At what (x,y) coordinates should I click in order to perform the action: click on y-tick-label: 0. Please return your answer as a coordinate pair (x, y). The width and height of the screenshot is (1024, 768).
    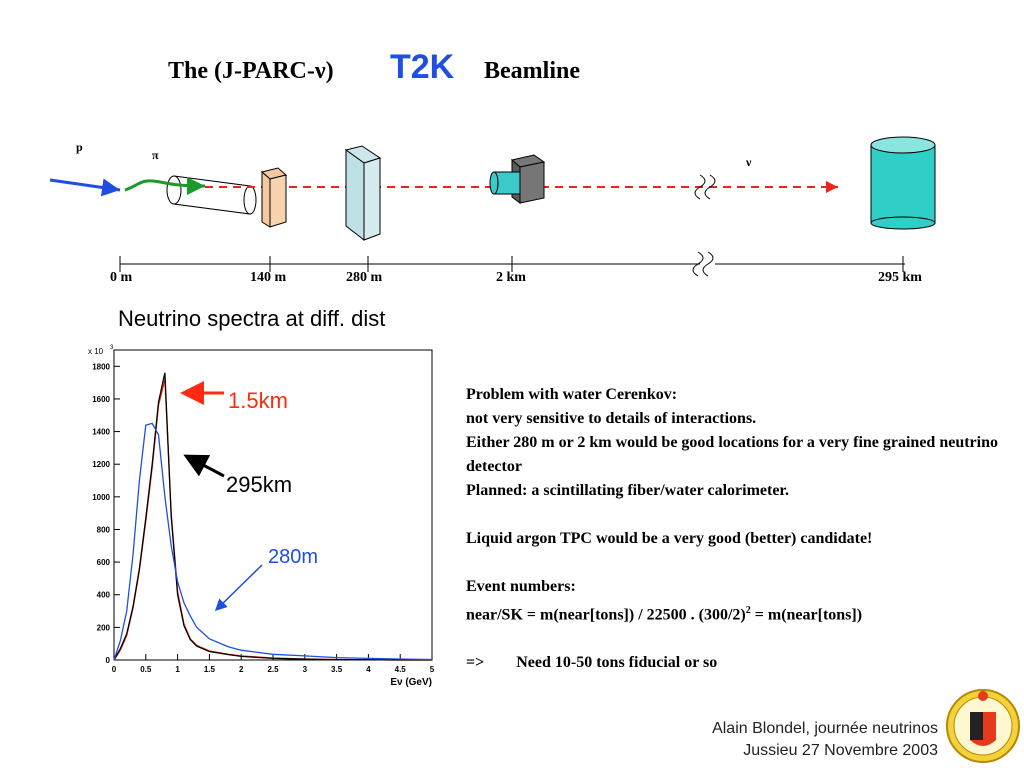
    Looking at the image, I should click on (108, 660).